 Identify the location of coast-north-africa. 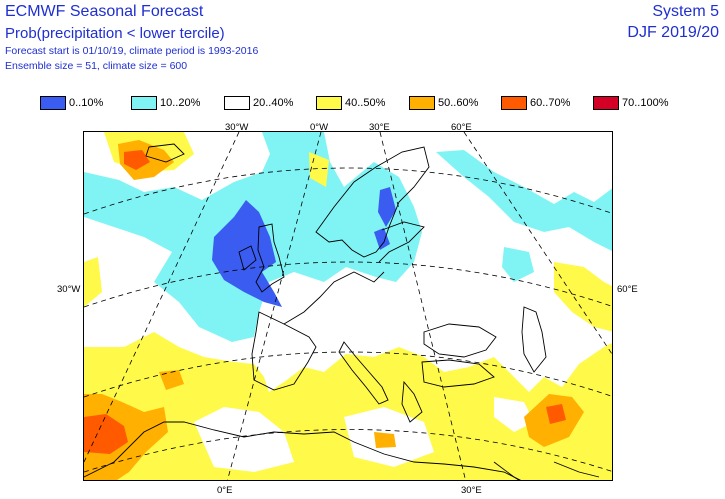
(303, 450).